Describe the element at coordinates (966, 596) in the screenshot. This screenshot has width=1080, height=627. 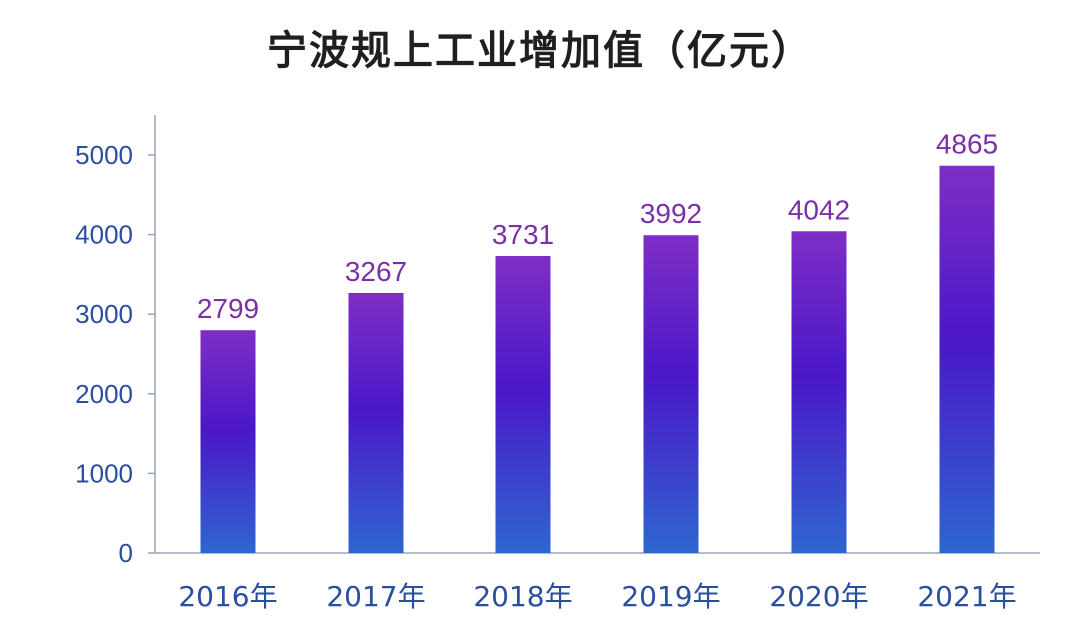
I see `x-tick-label: 2021年` at that location.